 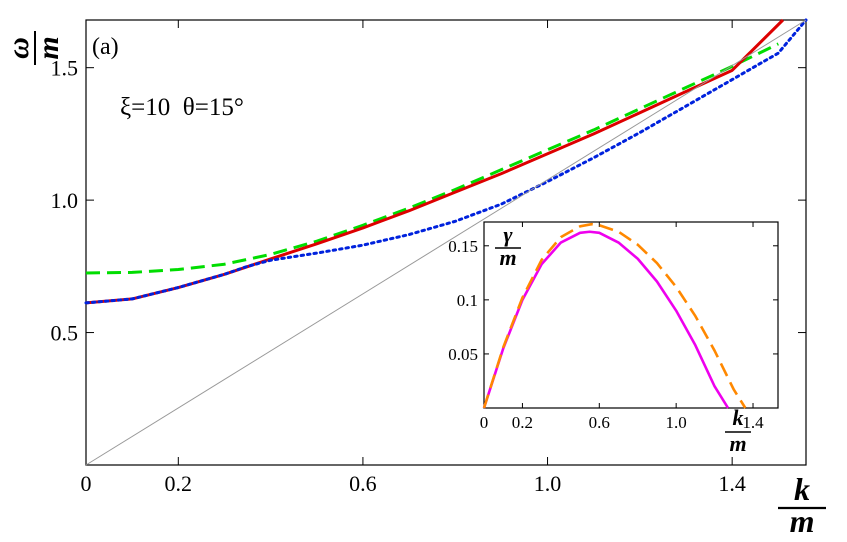 What do you see at coordinates (65, 68) in the screenshot?
I see `main-y-tick-label: 1.5` at bounding box center [65, 68].